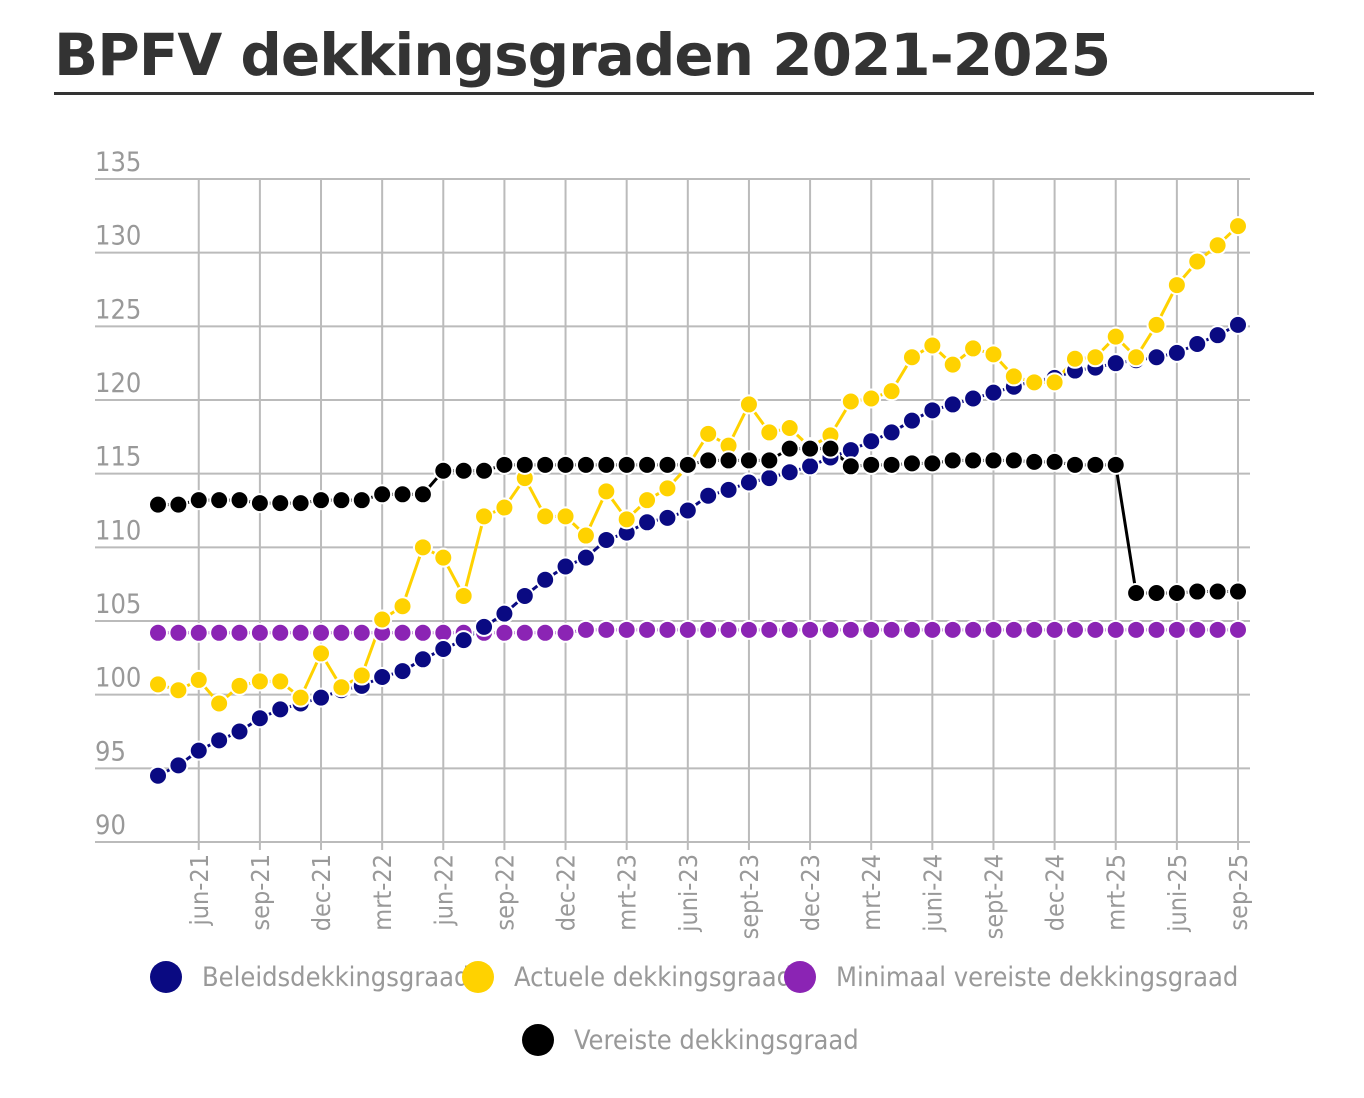 Image resolution: width=1364 pixels, height=1098 pixels. What do you see at coordinates (118, 162) in the screenshot?
I see `y-tick-label: 135` at bounding box center [118, 162].